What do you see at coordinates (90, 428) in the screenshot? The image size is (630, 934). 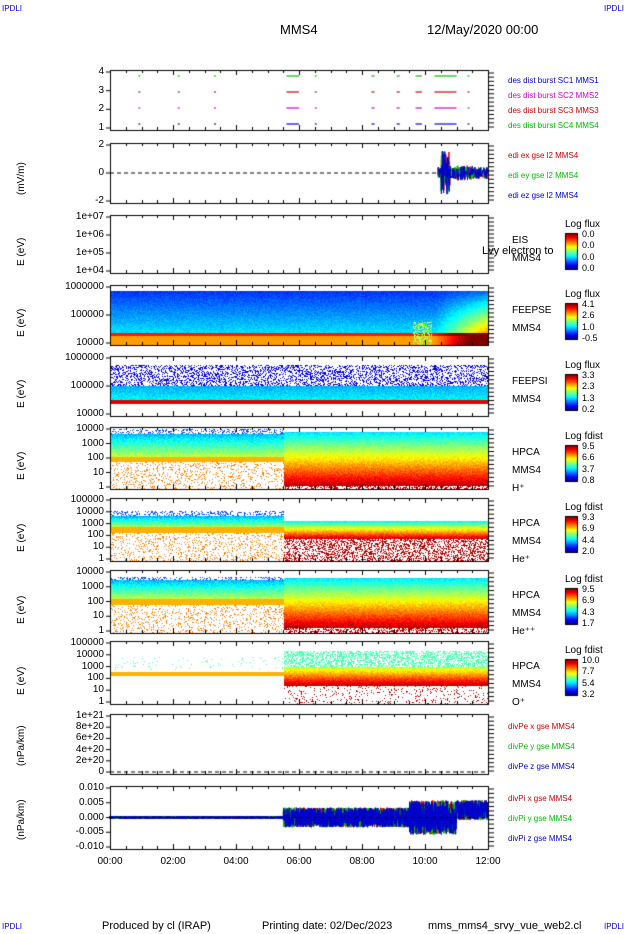 I see `ytick-hpca_h-4: 10000` at bounding box center [90, 428].